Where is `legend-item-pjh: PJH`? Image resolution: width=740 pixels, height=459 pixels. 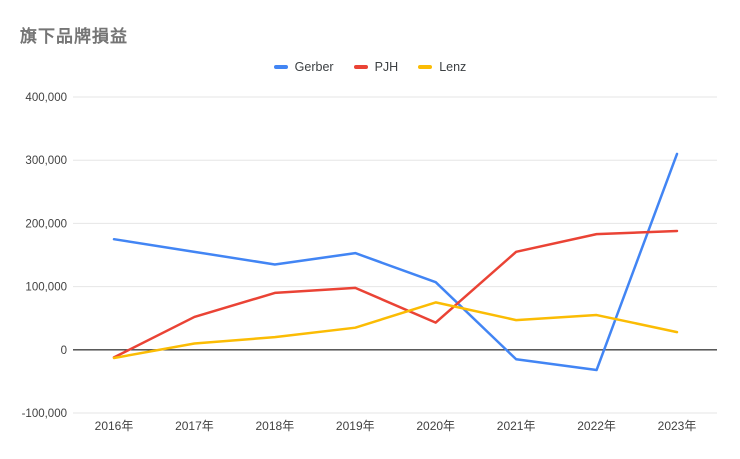 legend-item-pjh: PJH is located at coordinates (376, 67).